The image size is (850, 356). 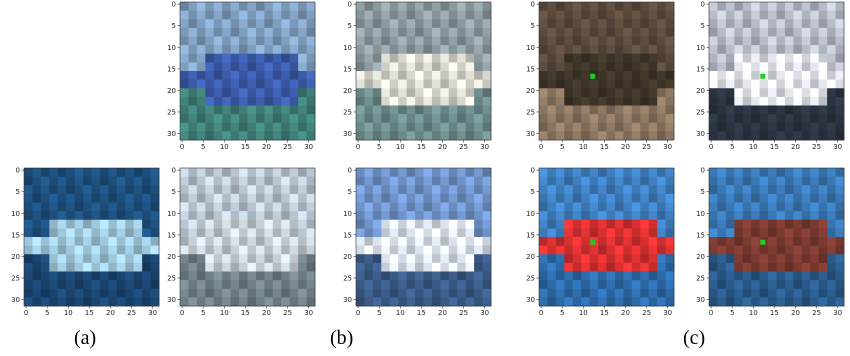 What do you see at coordinates (600, 76) in the screenshot?
I see `panel-c-top-left: 0 5 10 15 20 25 30 0 5 10 15 20 25 30` at bounding box center [600, 76].